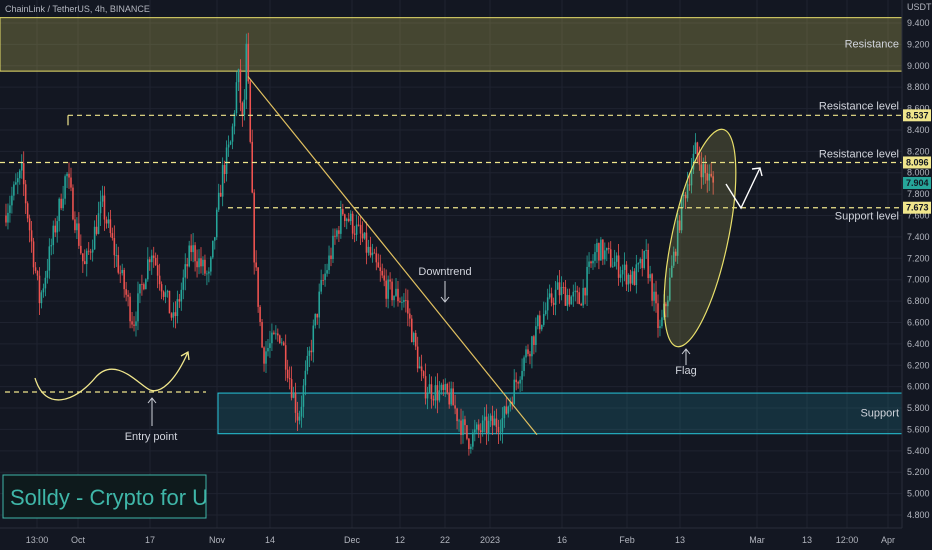 The image size is (932, 550). What do you see at coordinates (490, 540) in the screenshot?
I see `time-tick: 2023` at bounding box center [490, 540].